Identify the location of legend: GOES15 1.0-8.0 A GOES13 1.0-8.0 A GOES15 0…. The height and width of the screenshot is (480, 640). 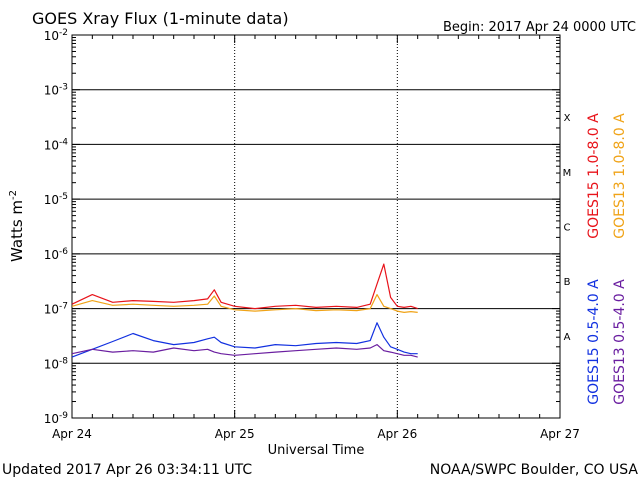
(607, 259).